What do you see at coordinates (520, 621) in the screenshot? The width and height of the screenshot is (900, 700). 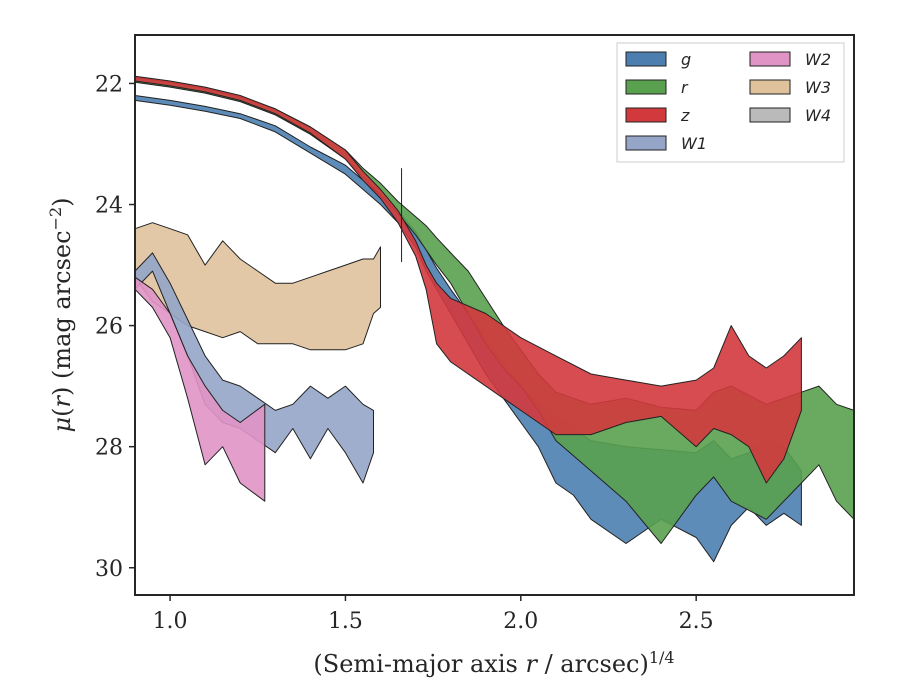 I see `x-tick-label: 2.0` at bounding box center [520, 621].